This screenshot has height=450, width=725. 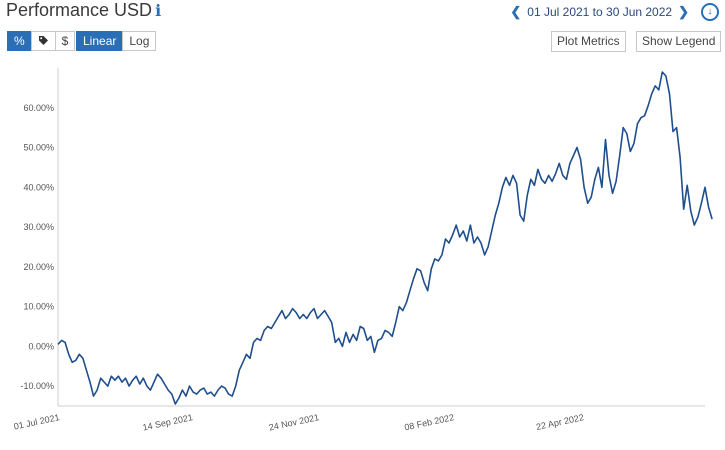 What do you see at coordinates (65, 41) in the screenshot?
I see `dollar-button: $` at bounding box center [65, 41].